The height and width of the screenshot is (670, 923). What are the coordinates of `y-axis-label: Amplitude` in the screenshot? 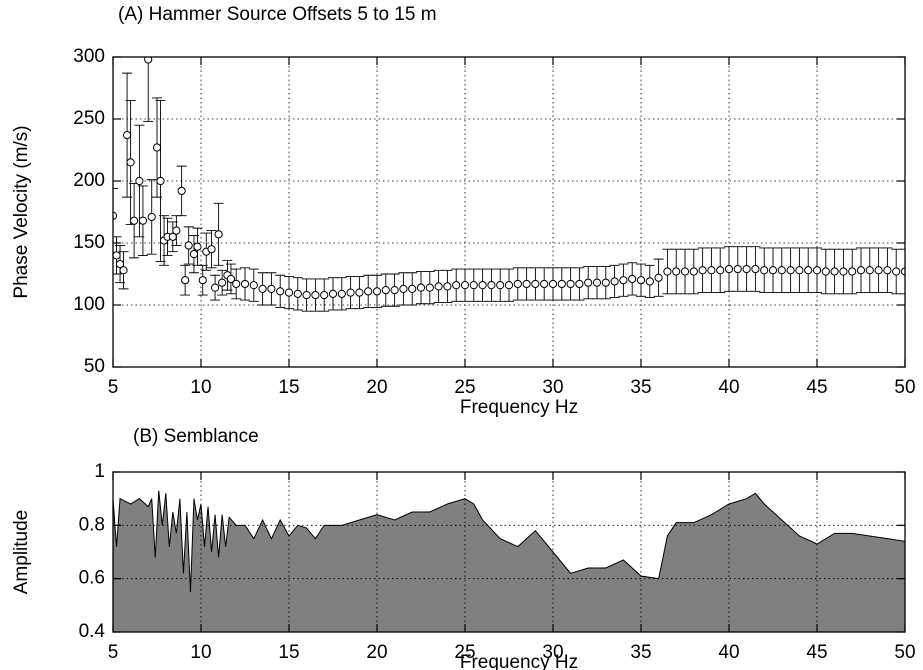 It's located at (21, 552).